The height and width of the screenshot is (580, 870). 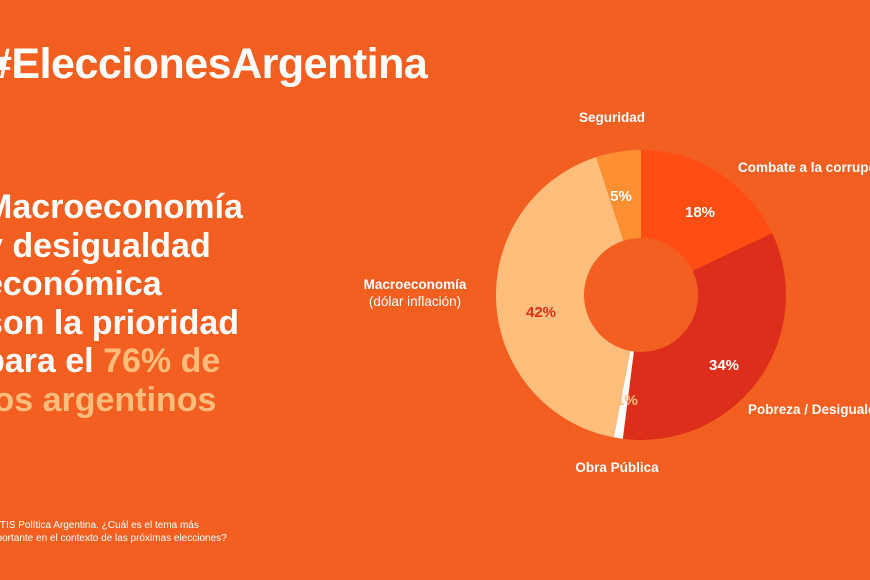 I want to click on slice-value-label: 18%, so click(x=700, y=212).